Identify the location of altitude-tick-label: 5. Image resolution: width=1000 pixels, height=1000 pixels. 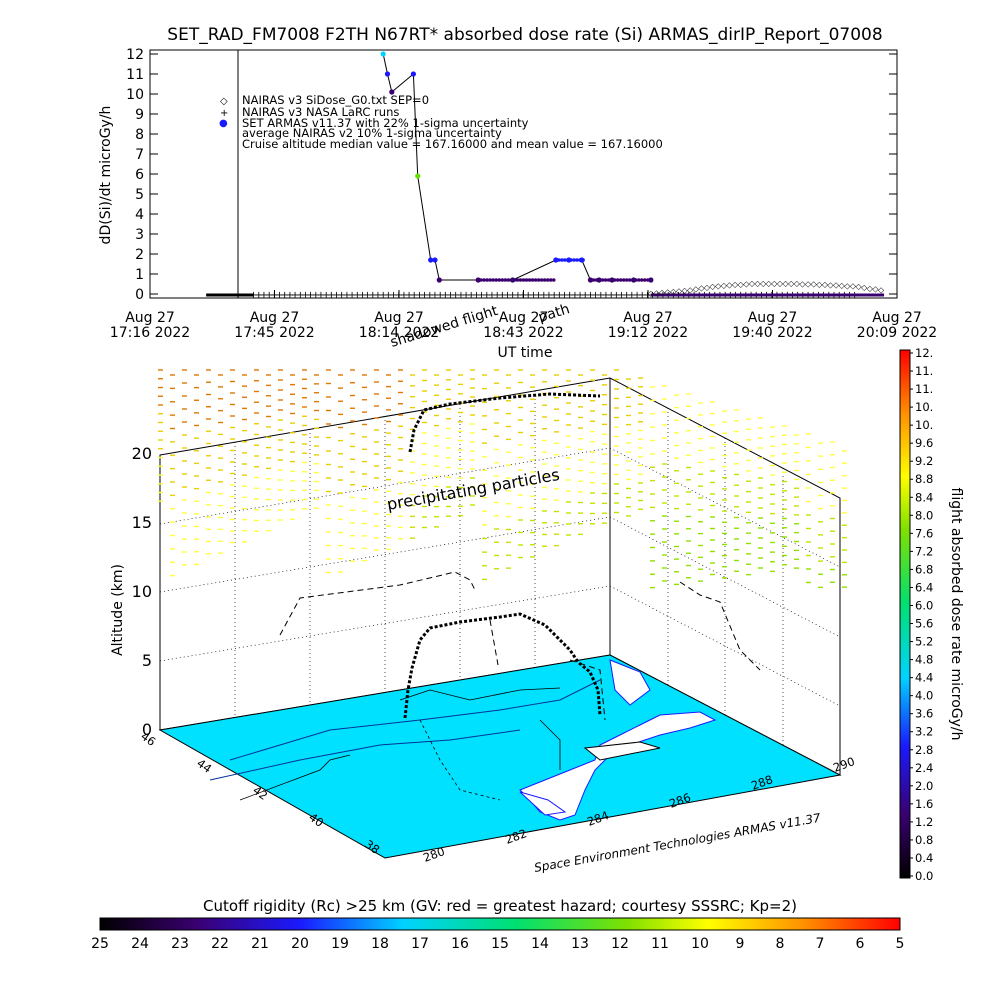
(147, 660).